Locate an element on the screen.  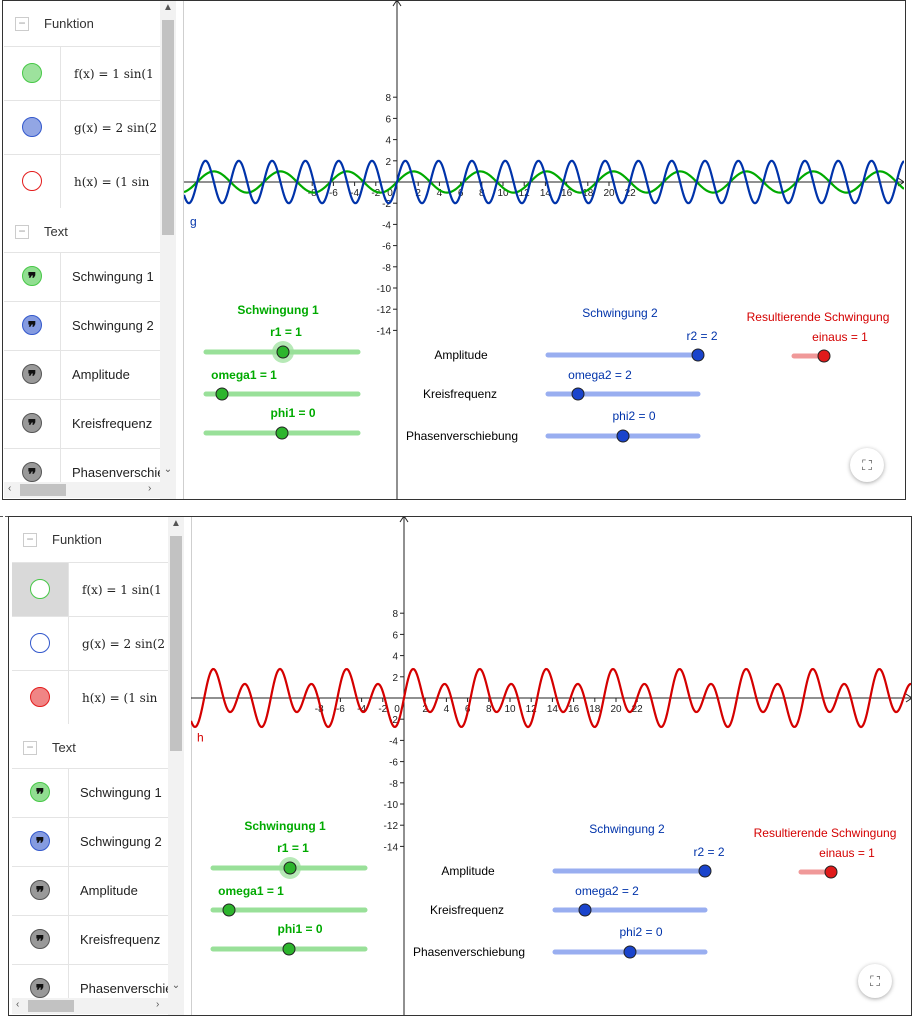
section-title: Funktion is located at coordinates (69, 23).